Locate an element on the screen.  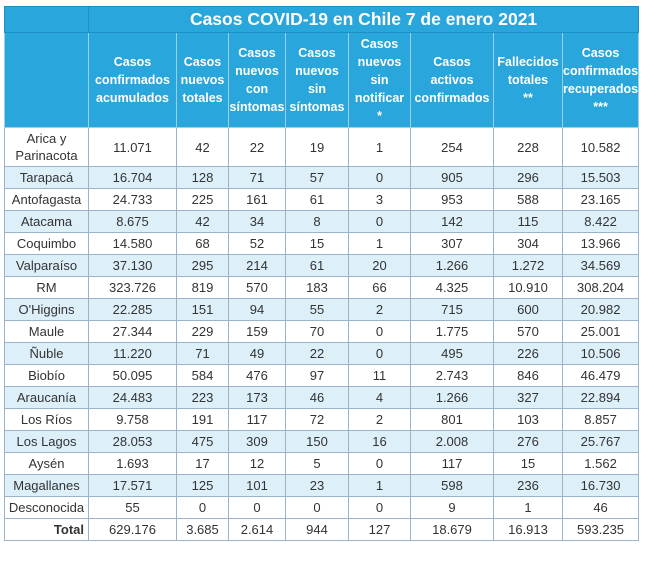
column-header: Casos nuevos con síntomas is located at coordinates (257, 80).